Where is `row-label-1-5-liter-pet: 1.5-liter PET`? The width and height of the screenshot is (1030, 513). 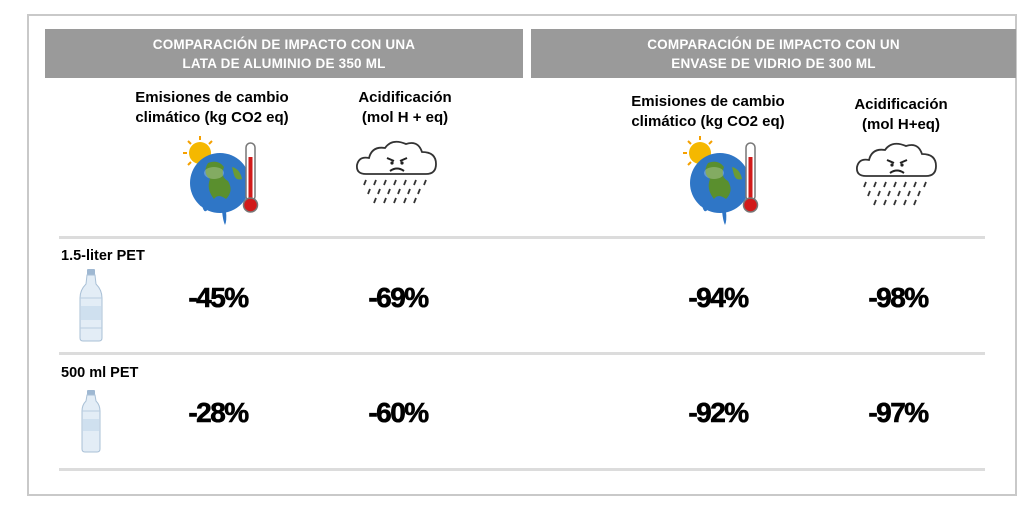
row-label-1-5-liter-pet: 1.5-liter PET is located at coordinates (103, 256).